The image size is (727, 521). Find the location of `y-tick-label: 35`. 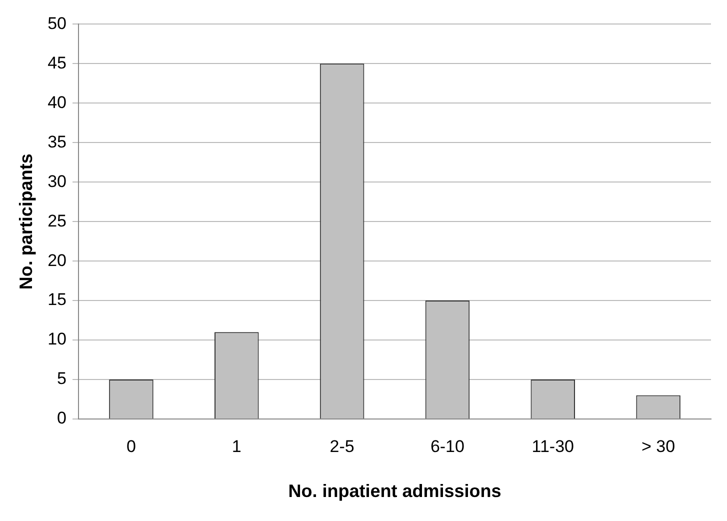

y-tick-label: 35 is located at coordinates (57, 142).